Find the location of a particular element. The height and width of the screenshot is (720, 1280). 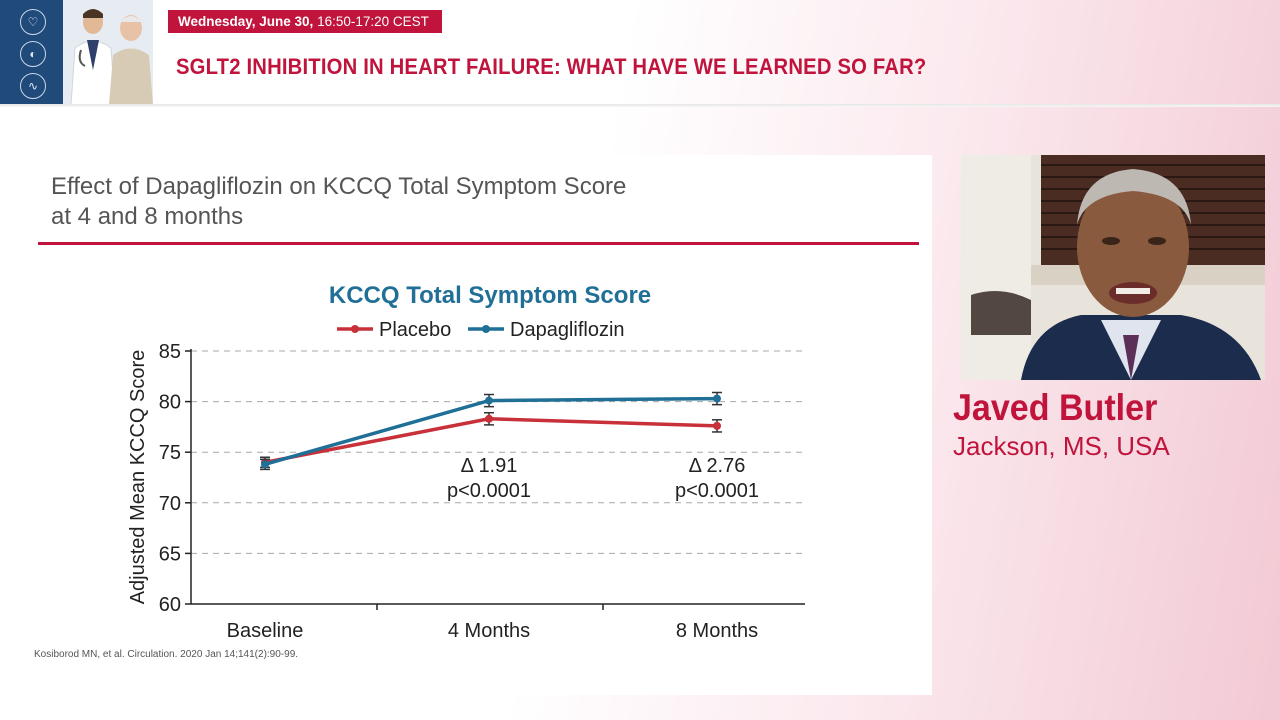

pancreas-icon: ∿ is located at coordinates (33, 86).